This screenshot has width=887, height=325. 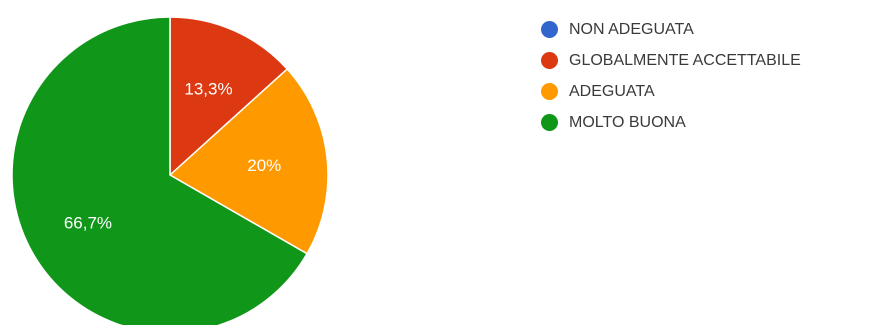 I want to click on legend-label: MOLTO BUONA, so click(x=627, y=122).